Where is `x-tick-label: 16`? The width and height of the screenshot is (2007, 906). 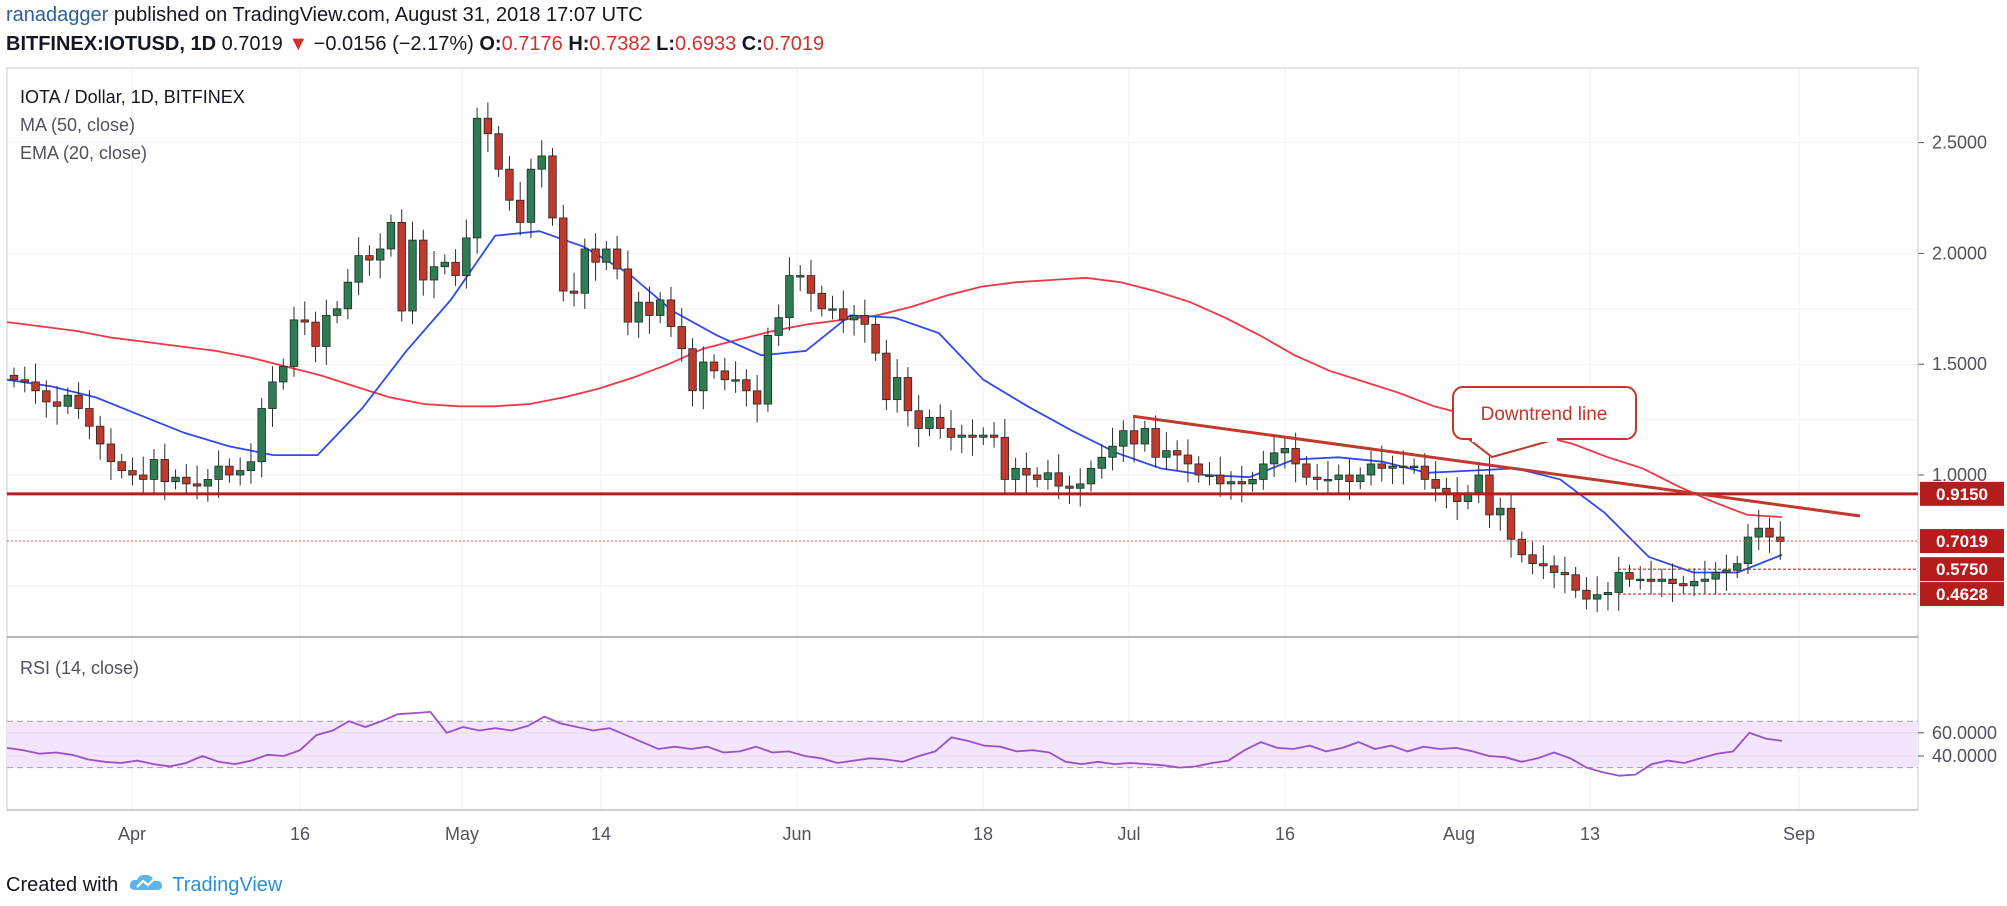 x-tick-label: 16 is located at coordinates (1285, 834).